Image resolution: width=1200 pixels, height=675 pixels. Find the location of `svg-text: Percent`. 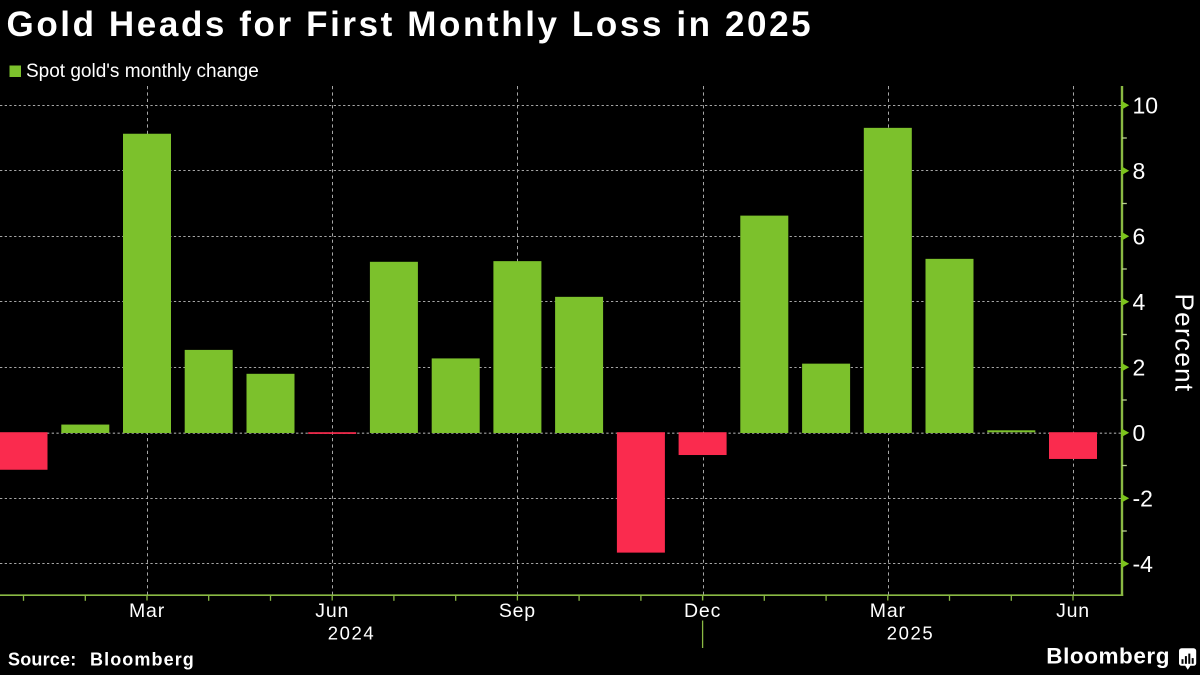

svg-text: Percent is located at coordinates (1185, 342).